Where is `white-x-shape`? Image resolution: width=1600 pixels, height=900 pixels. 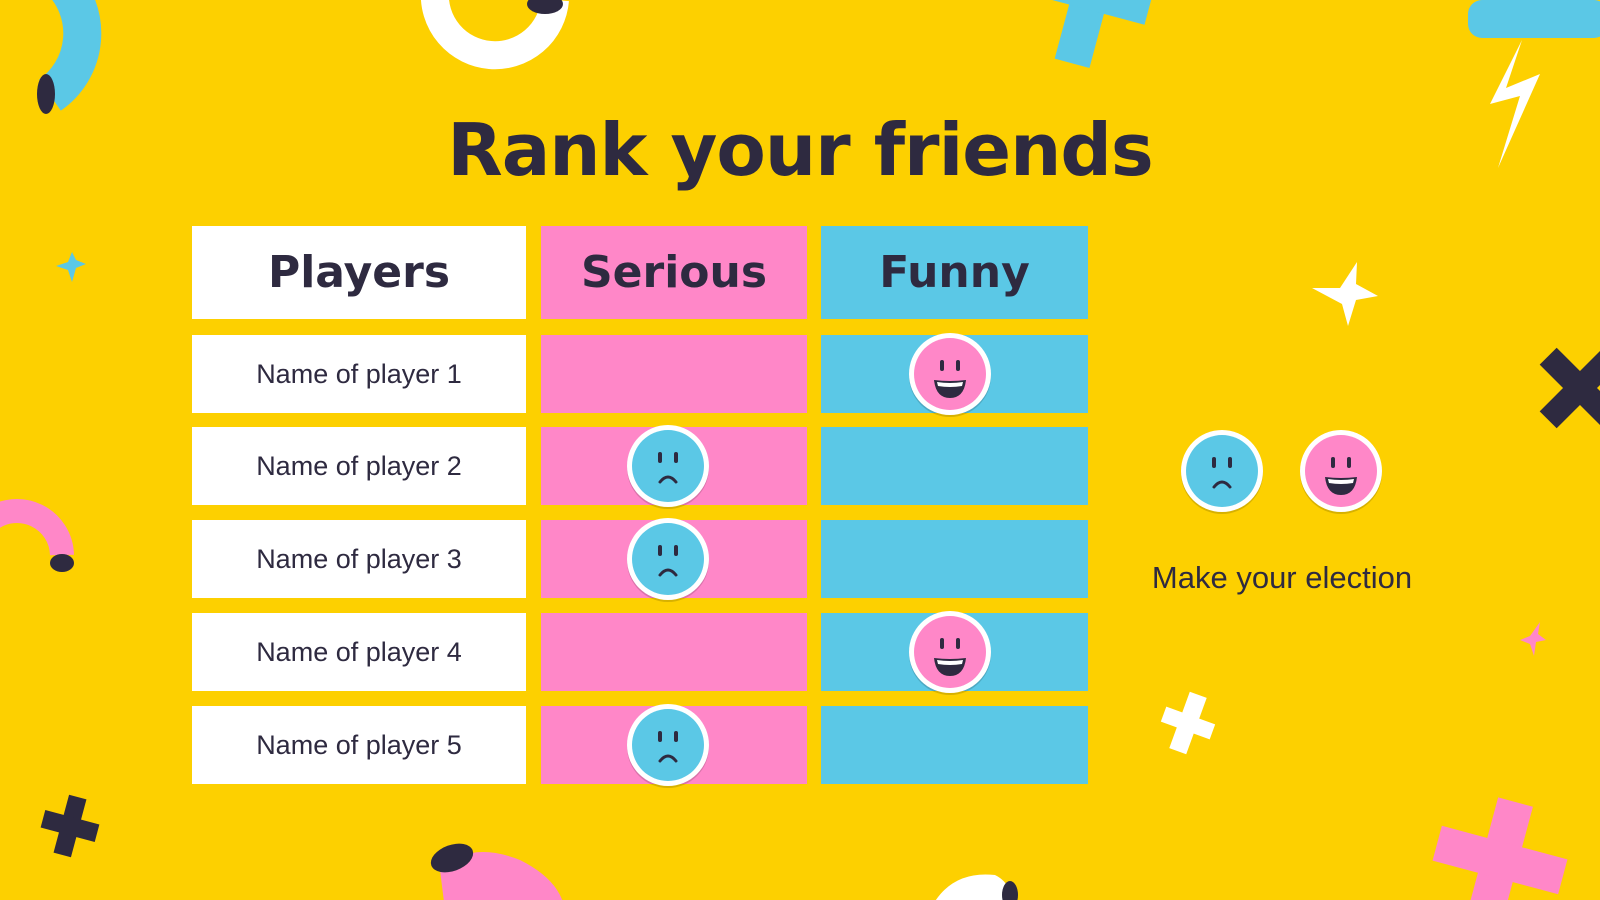
white-x-shape is located at coordinates (1188, 723).